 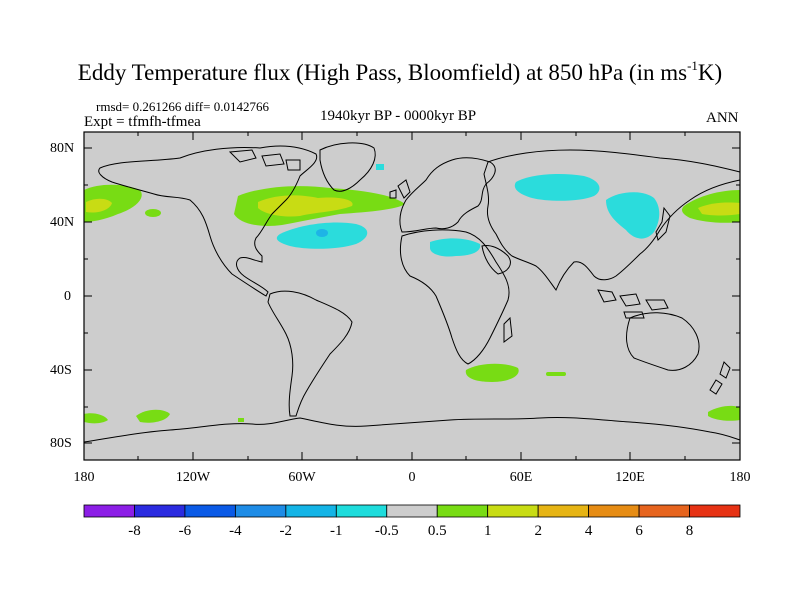 What do you see at coordinates (689, 531) in the screenshot?
I see `colorbar-label: 8` at bounding box center [689, 531].